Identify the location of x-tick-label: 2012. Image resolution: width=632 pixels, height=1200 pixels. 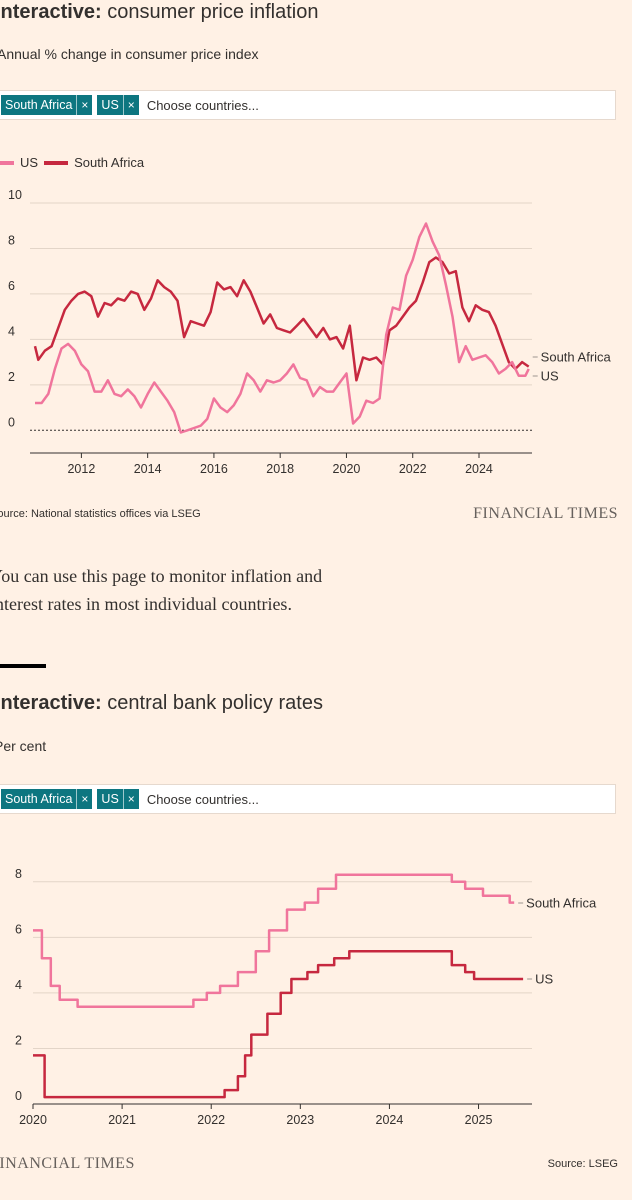
(81, 469).